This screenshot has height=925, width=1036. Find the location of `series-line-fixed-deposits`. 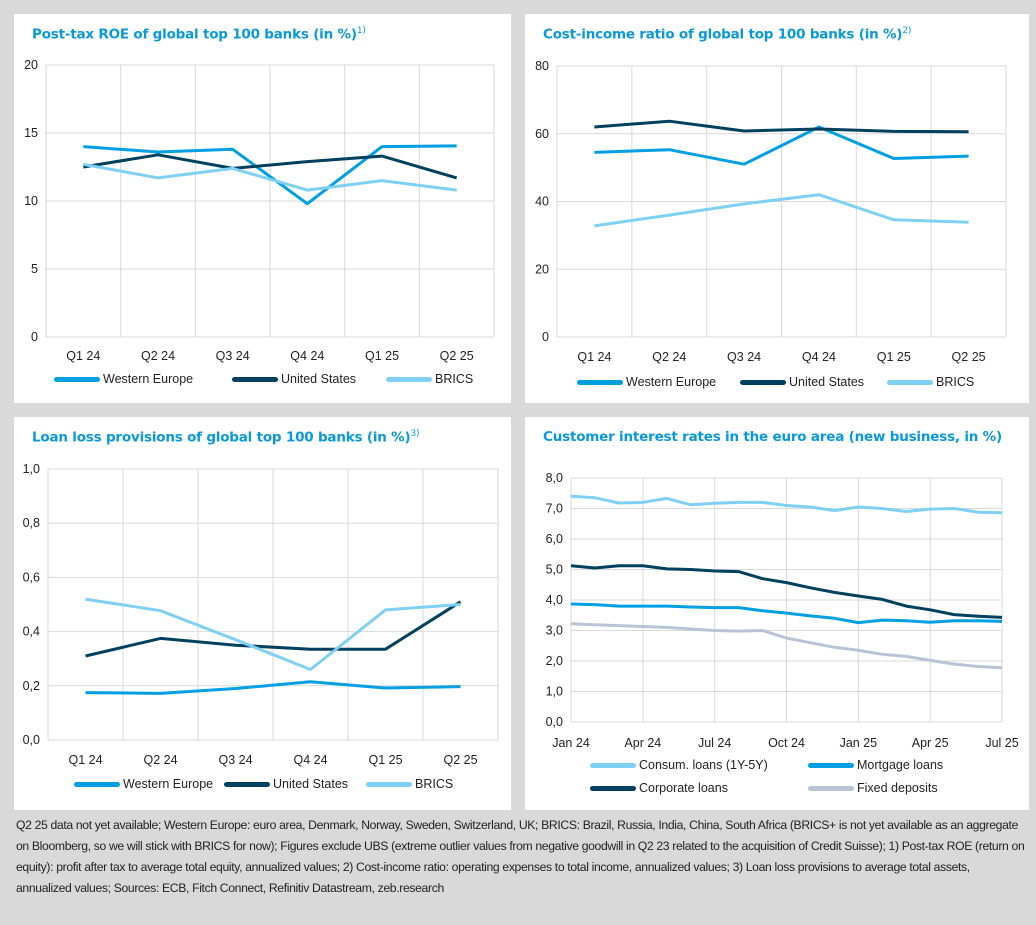

series-line-fixed-deposits is located at coordinates (786, 646).